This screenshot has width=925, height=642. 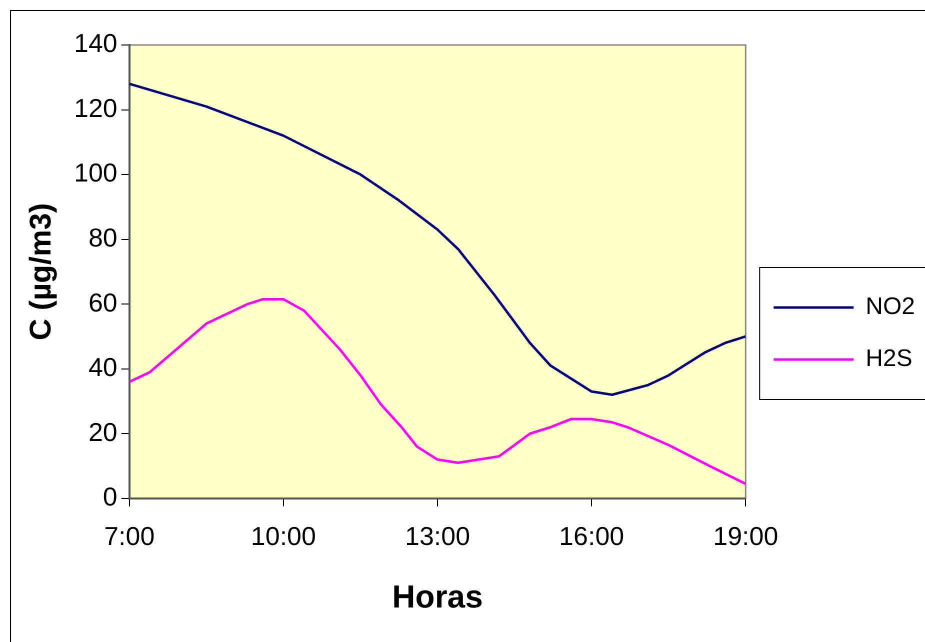 I want to click on x-axis-title: Horas, so click(x=437, y=596).